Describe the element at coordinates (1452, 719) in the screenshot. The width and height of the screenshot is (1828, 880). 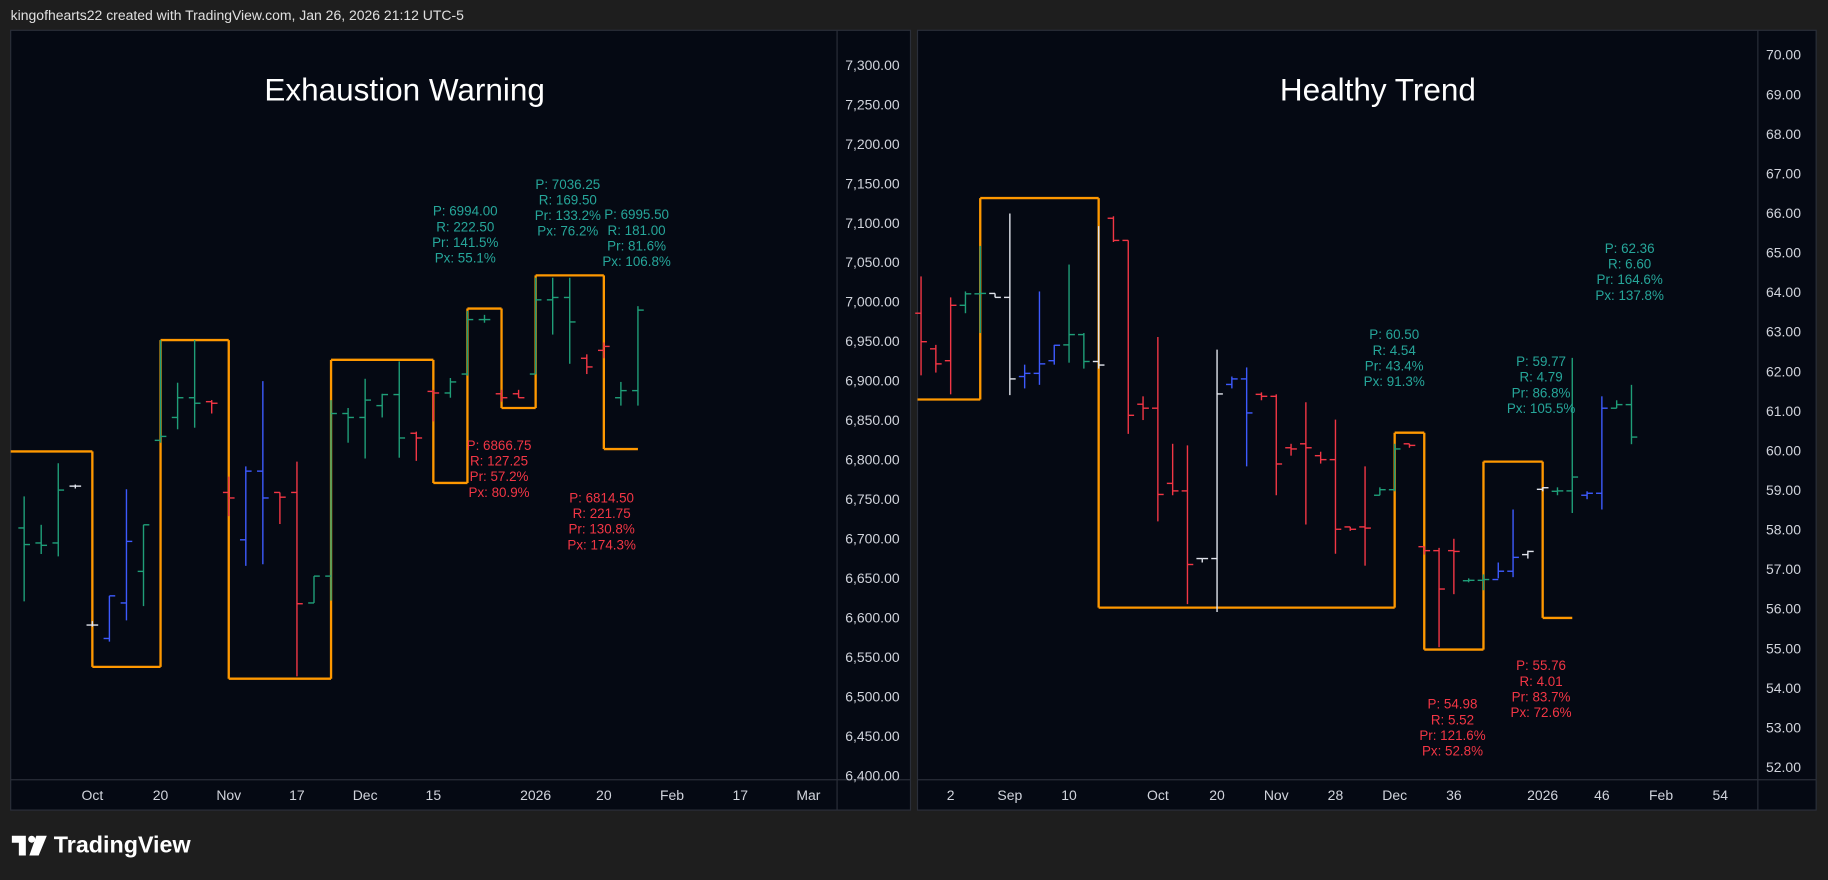
I see `annotation-line: R: 5.52` at that location.